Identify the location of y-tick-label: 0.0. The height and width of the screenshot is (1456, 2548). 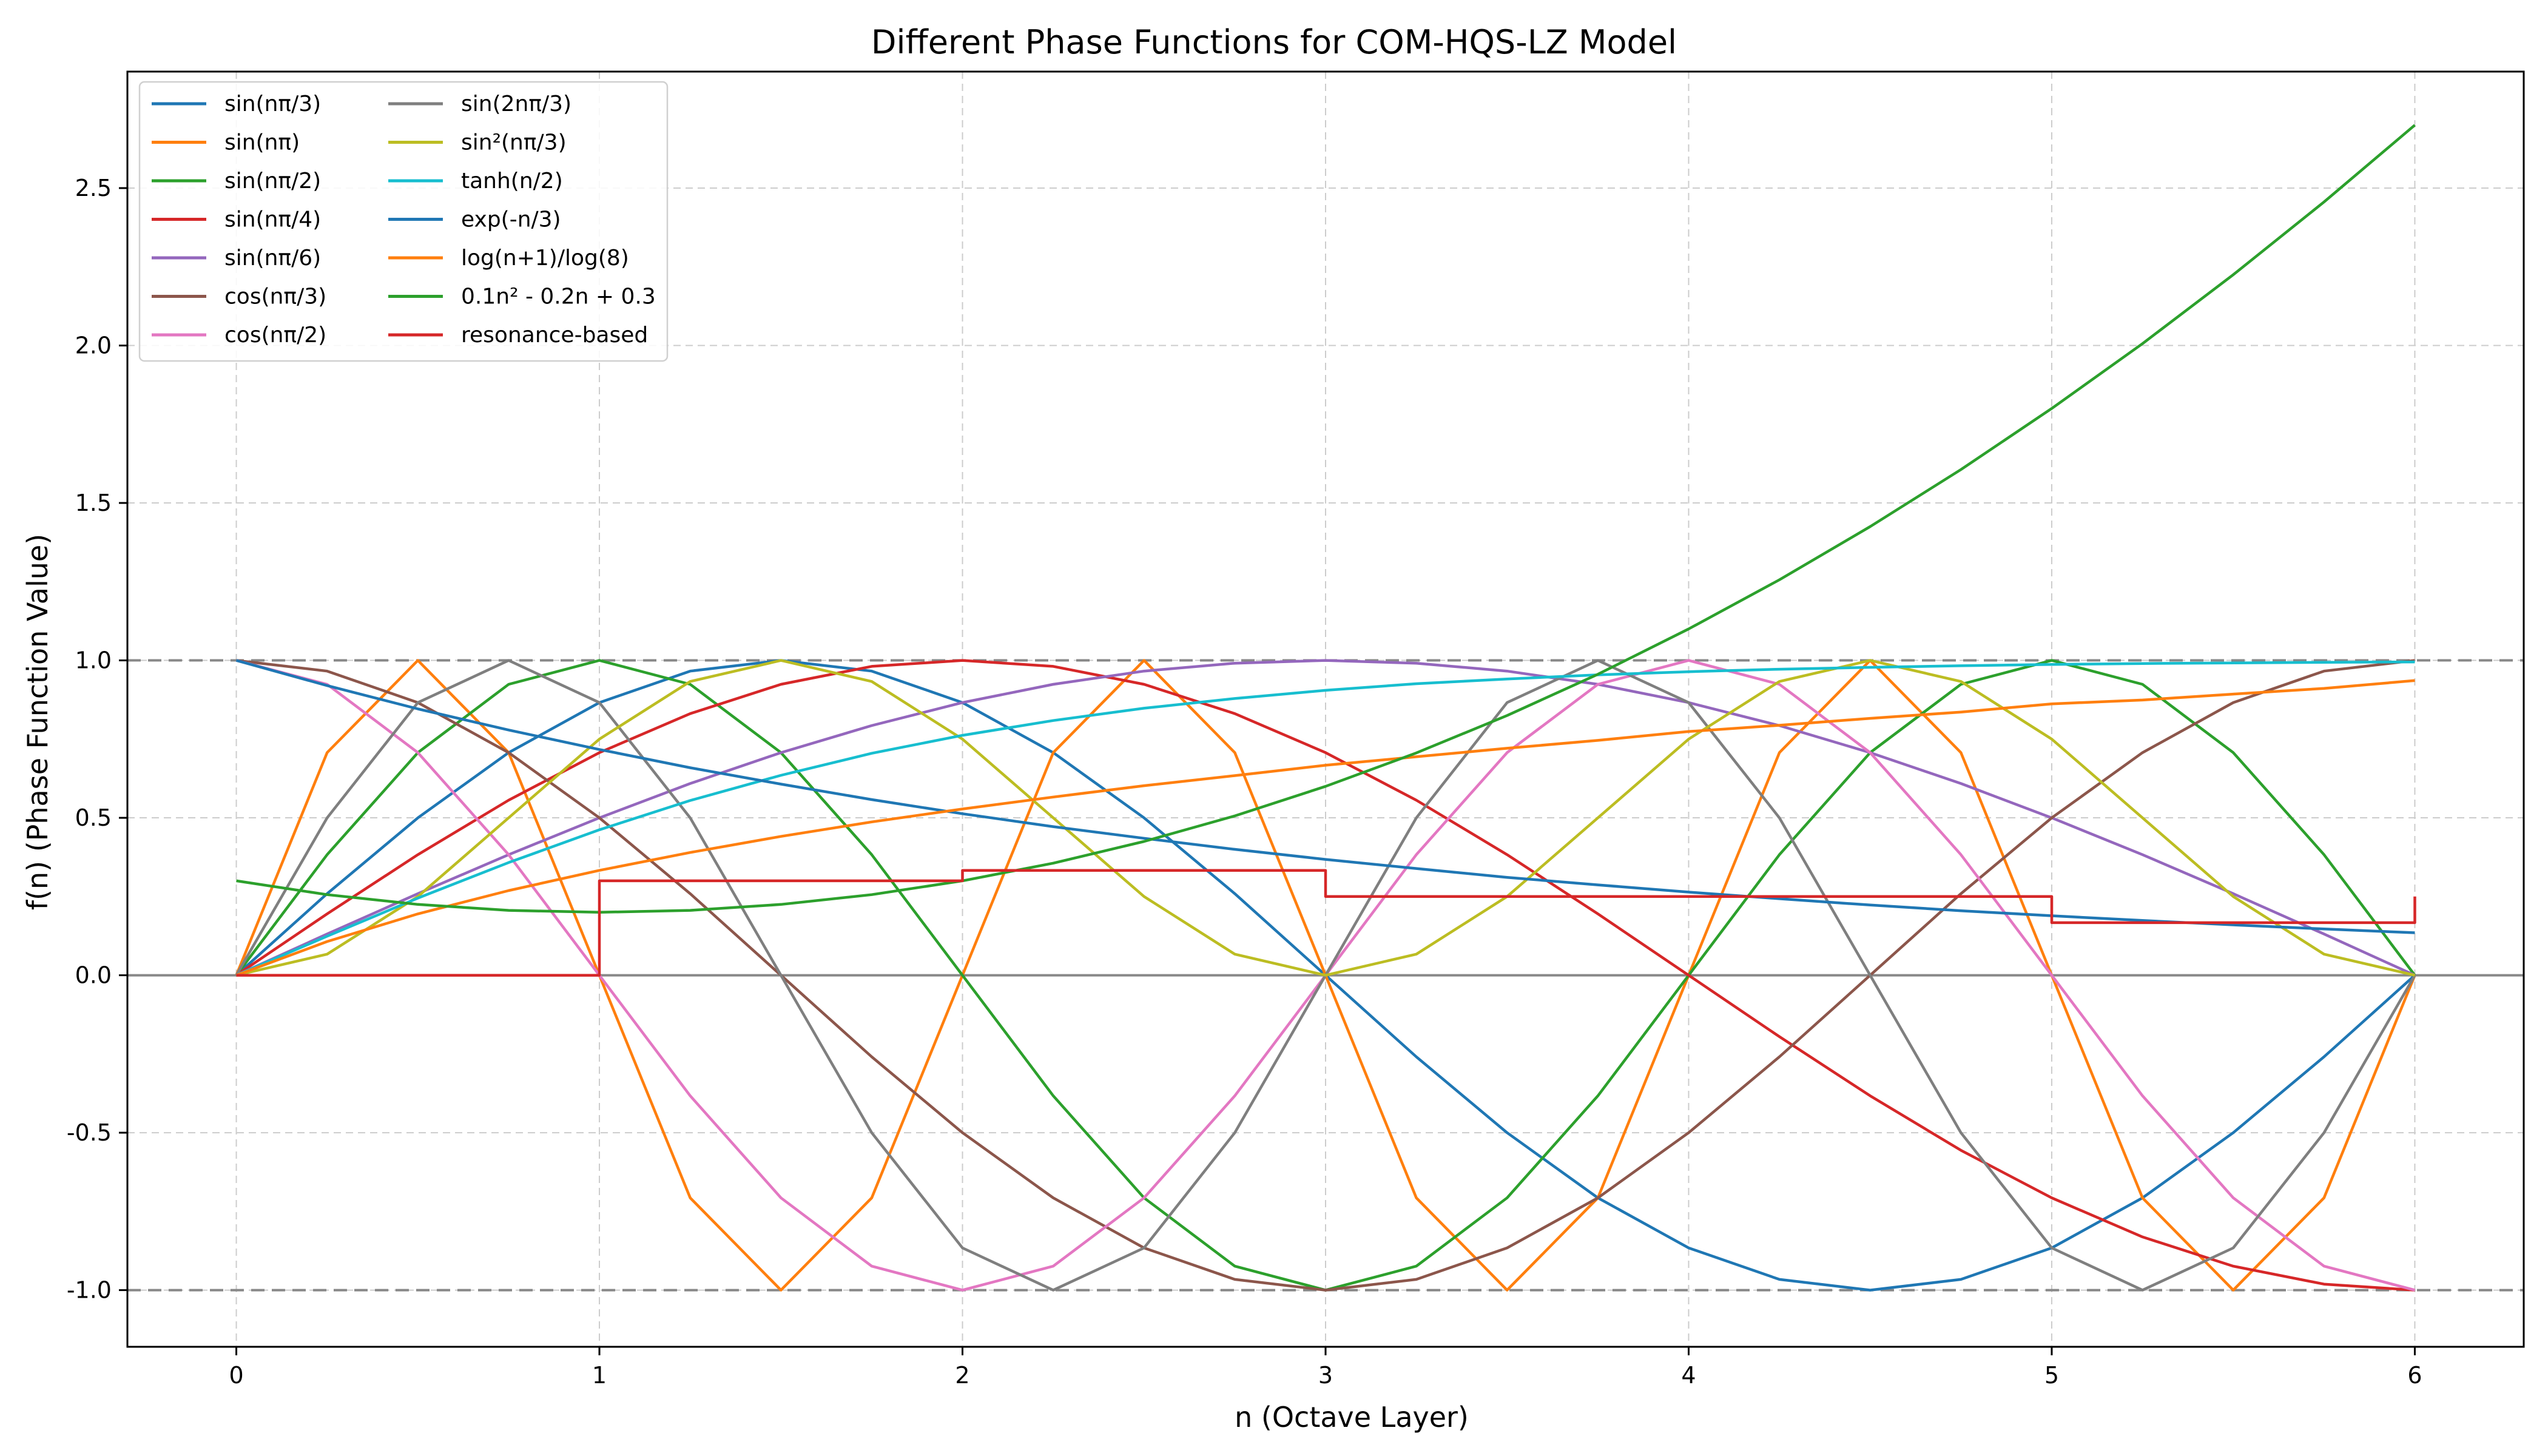
(93, 975).